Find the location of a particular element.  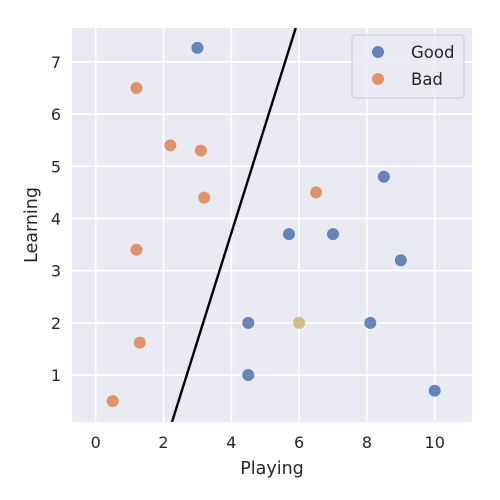

legend: Good Bad is located at coordinates (408, 66).